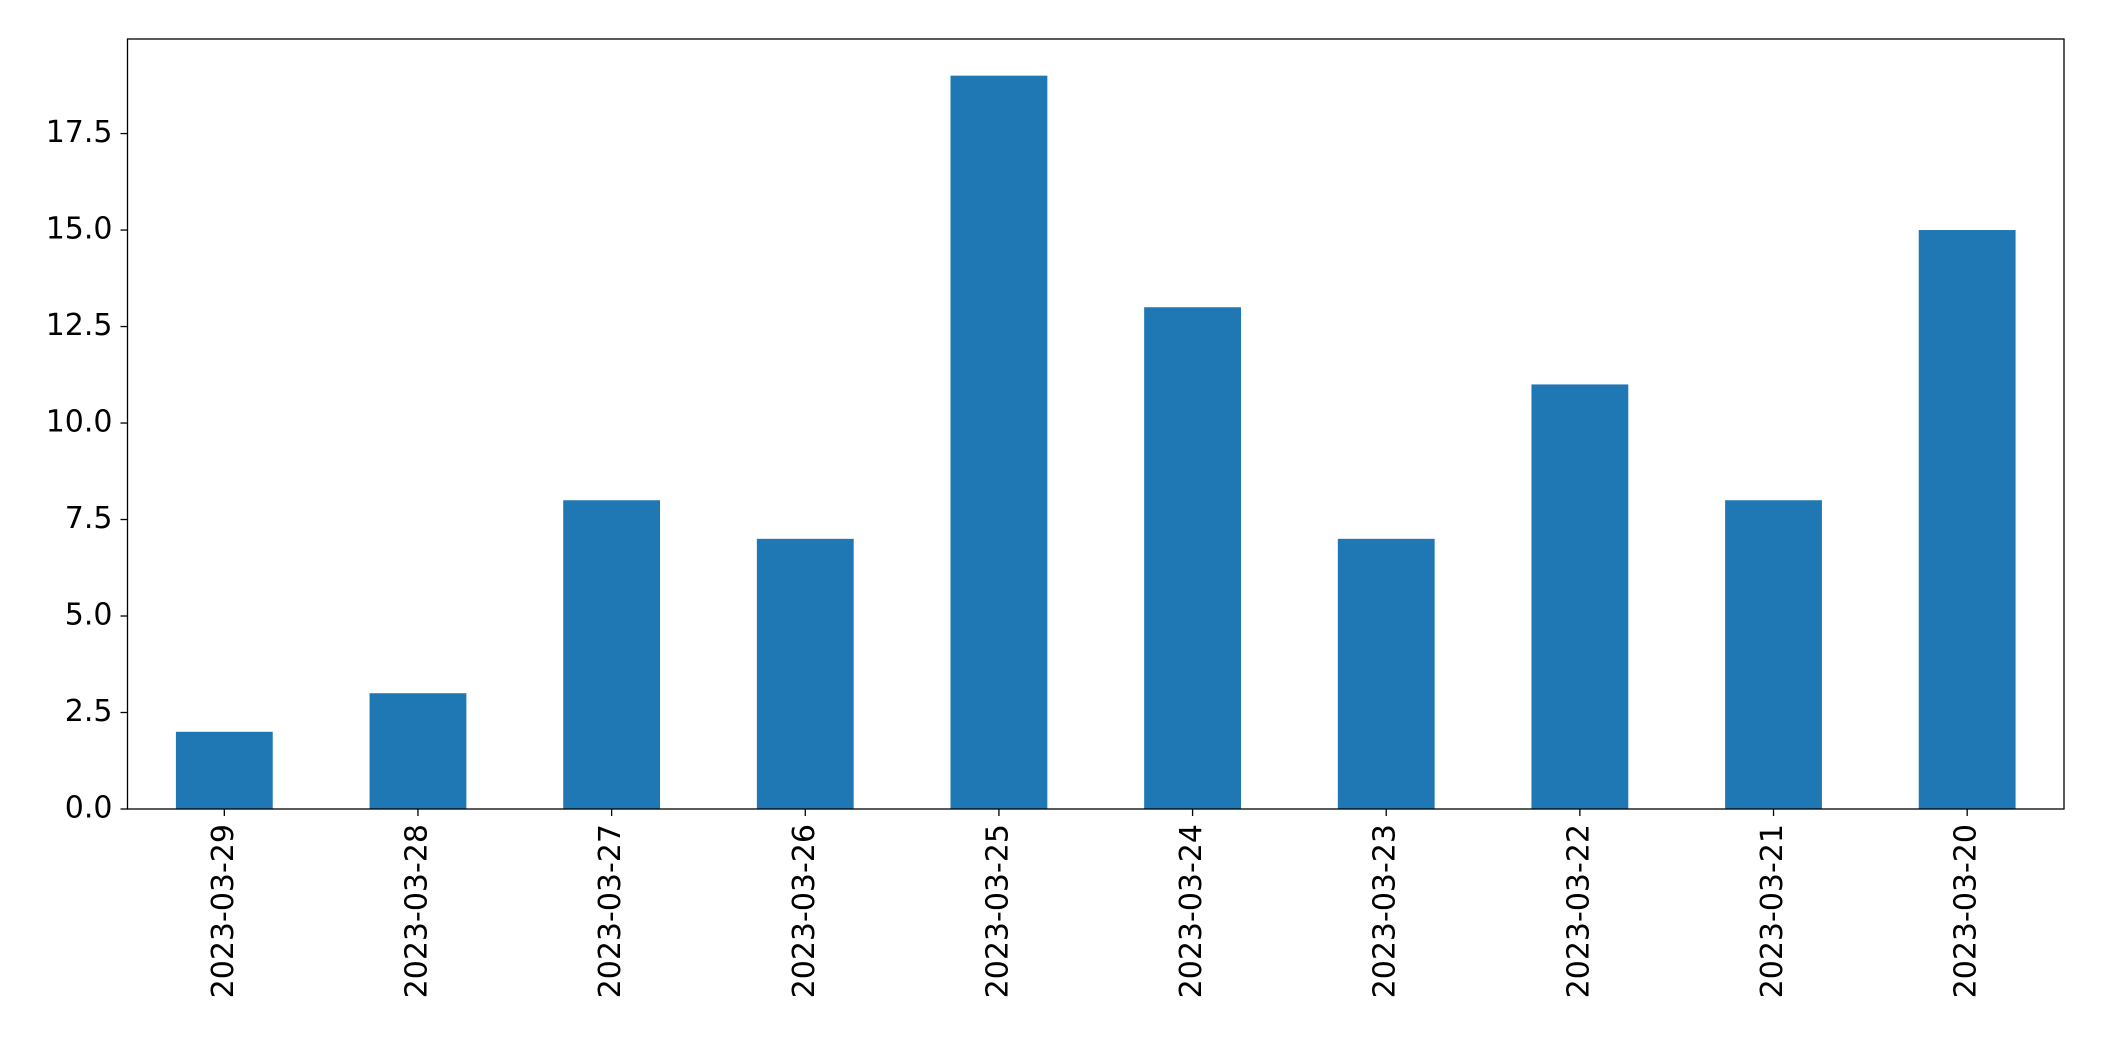 Image resolution: width=2104 pixels, height=1061 pixels. What do you see at coordinates (89, 518) in the screenshot?
I see `y-tick-label: 7.5` at bounding box center [89, 518].